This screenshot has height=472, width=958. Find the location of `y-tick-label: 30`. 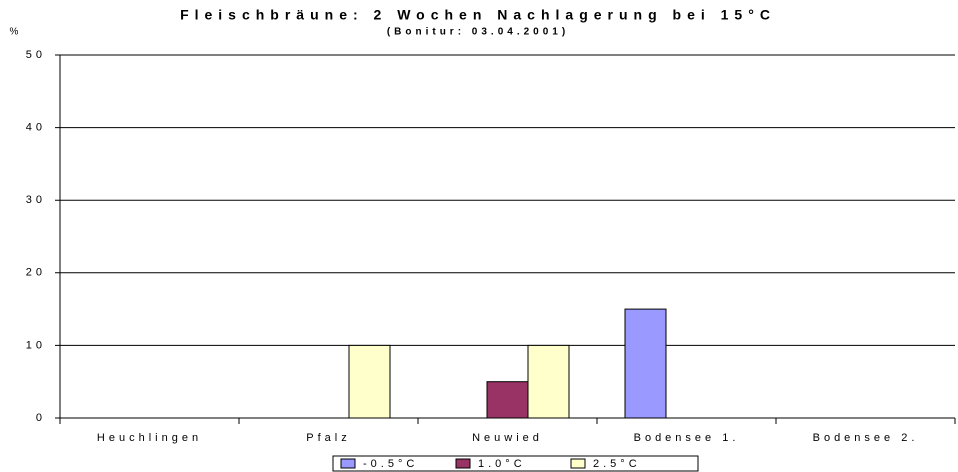

y-tick-label: 30 is located at coordinates (36, 200).